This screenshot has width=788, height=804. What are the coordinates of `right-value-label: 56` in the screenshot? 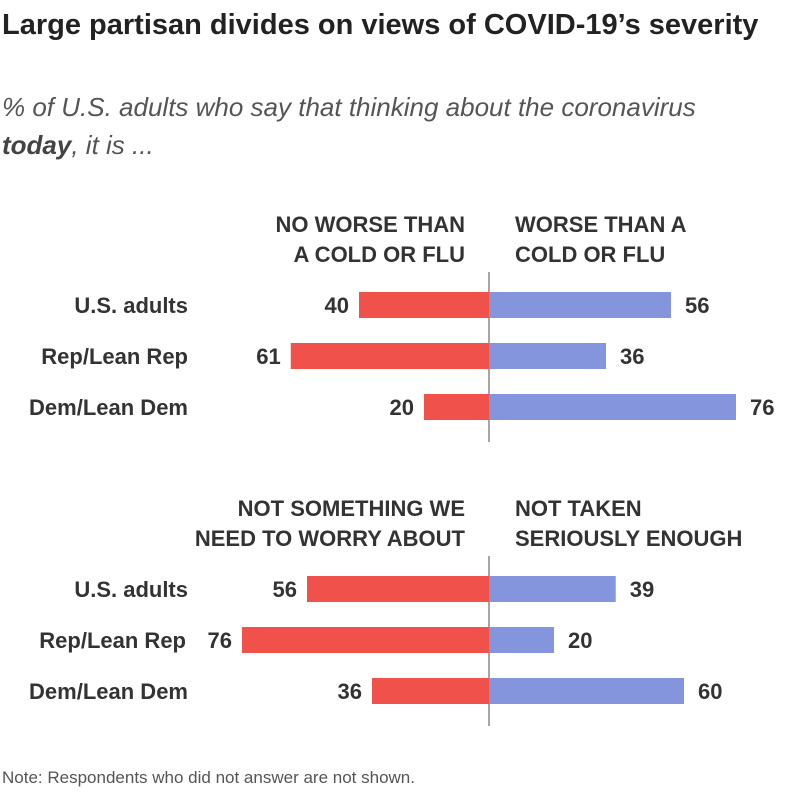 It's located at (697, 305).